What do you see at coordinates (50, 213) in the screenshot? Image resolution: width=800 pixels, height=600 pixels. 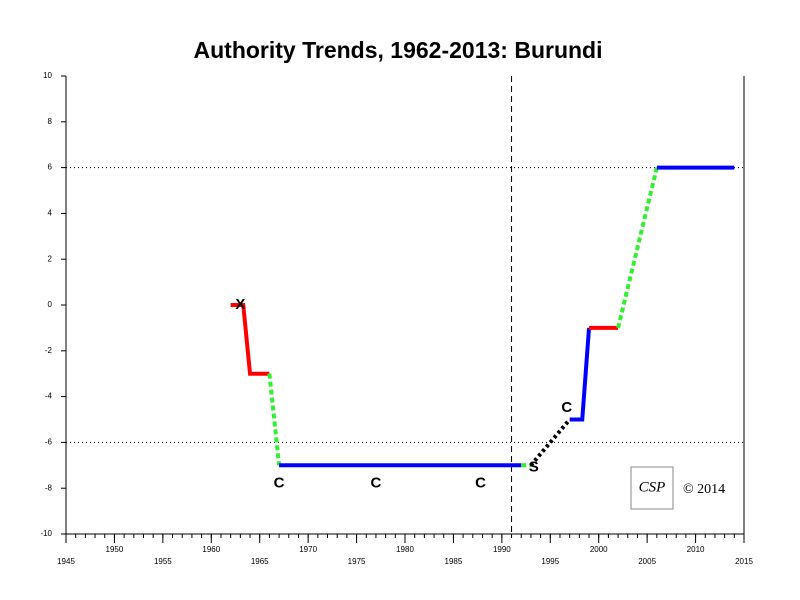 I see `y-tick-label: 4` at bounding box center [50, 213].